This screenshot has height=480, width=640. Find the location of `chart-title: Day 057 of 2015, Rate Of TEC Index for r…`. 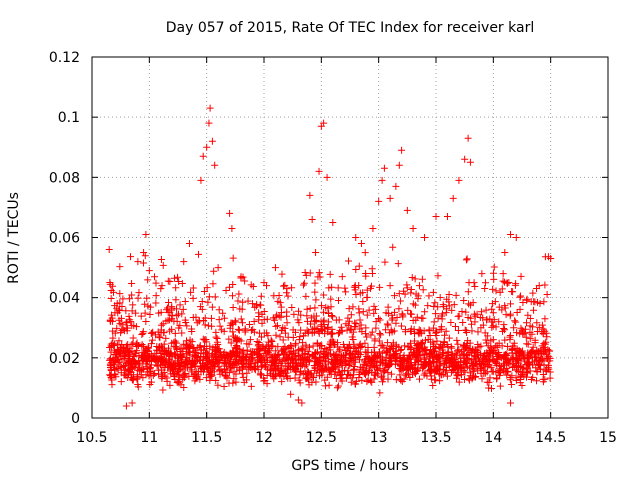

chart-title: Day 057 of 2015, Rate Of TEC Index for r… is located at coordinates (350, 28).